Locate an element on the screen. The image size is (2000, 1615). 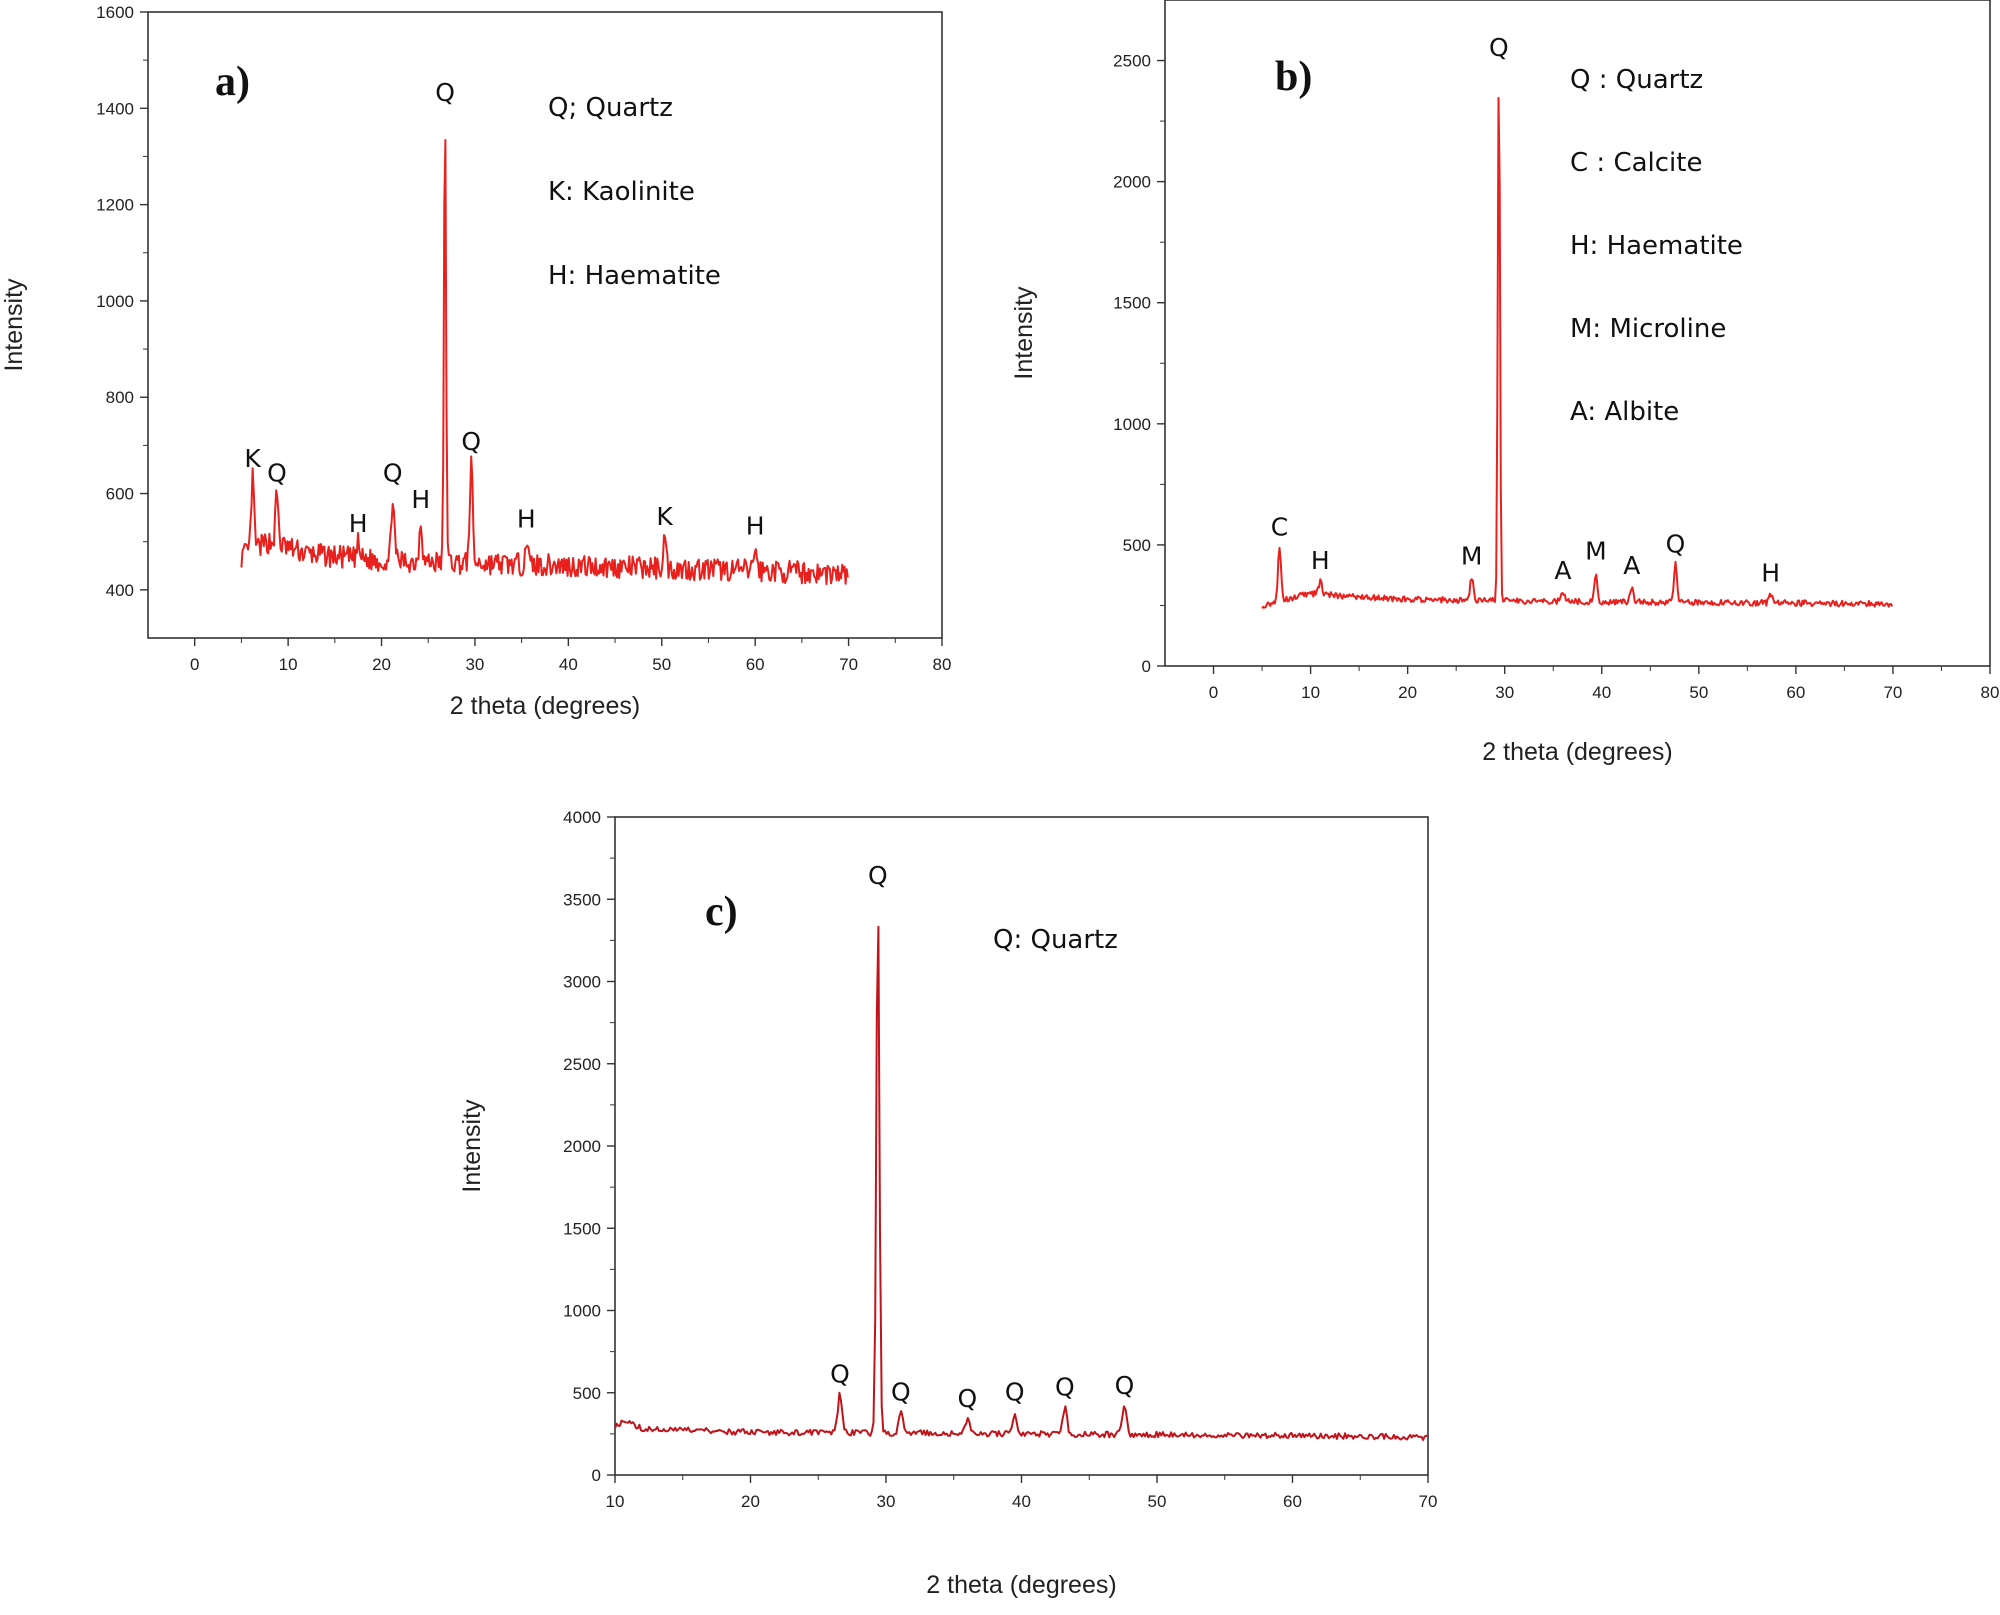
y-tick-label: 800 is located at coordinates (120, 397).